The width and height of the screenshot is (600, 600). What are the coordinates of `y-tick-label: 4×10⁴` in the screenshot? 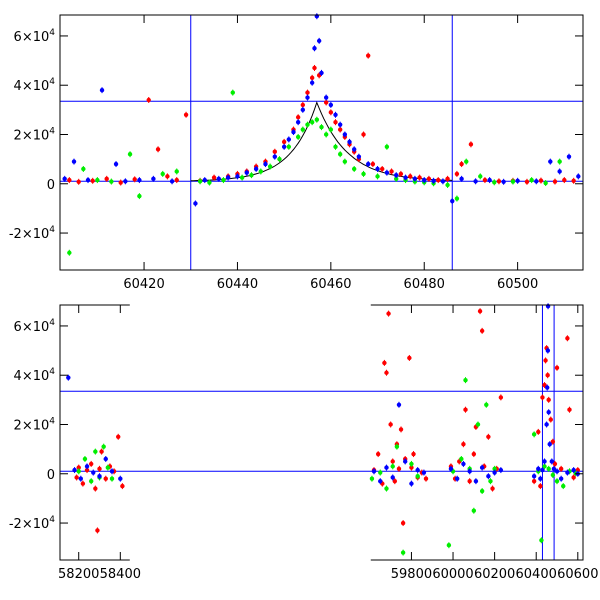 It's located at (35, 85).